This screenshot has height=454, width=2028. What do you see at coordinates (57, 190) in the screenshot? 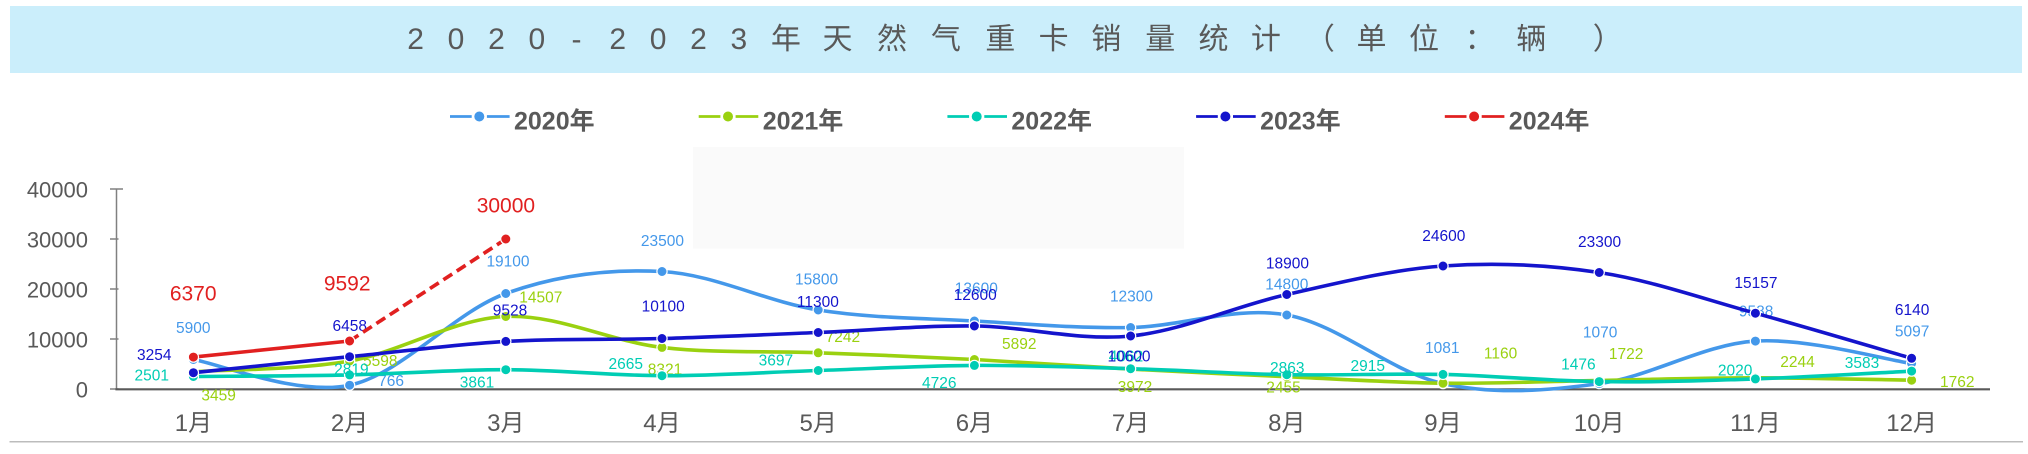
I see `svg-text: 40000` at bounding box center [57, 190].